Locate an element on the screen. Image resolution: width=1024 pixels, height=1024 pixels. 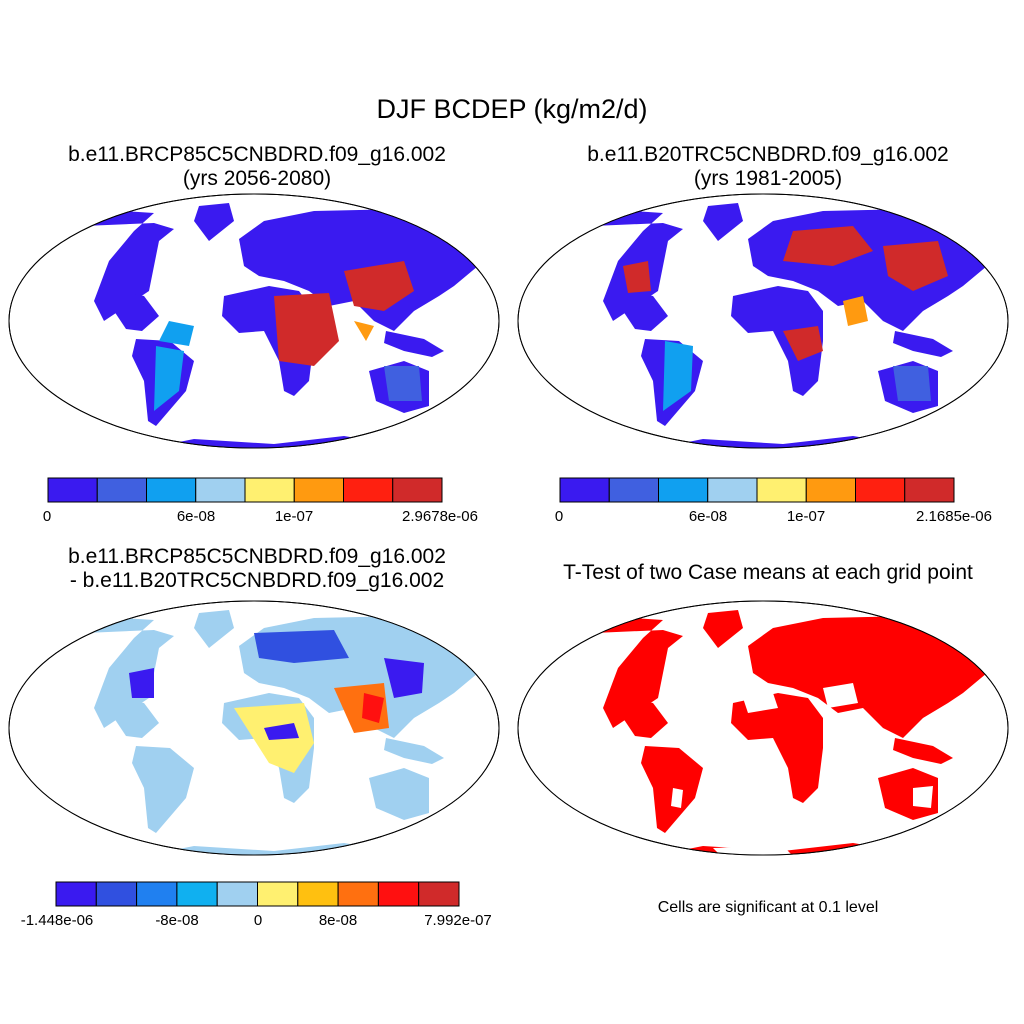
panel3-colorbar-label-3: 8e-08 is located at coordinates (338, 920).